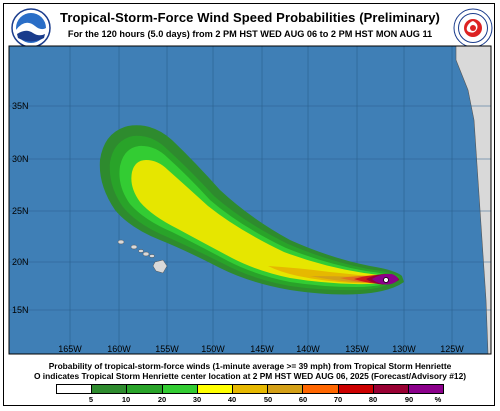  What do you see at coordinates (20, 262) in the screenshot?
I see `lat-label-20n: 20N` at bounding box center [20, 262].